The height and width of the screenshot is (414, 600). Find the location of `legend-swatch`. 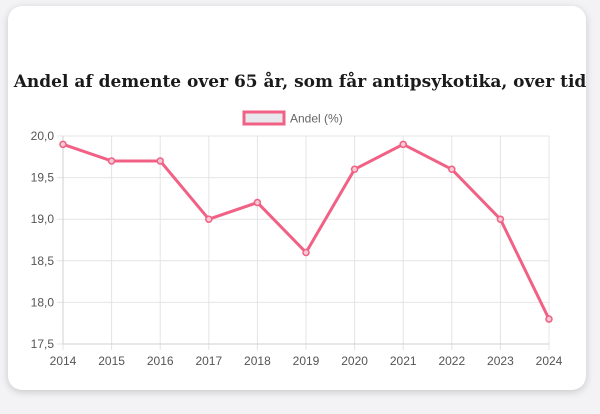

legend-swatch is located at coordinates (264, 118).